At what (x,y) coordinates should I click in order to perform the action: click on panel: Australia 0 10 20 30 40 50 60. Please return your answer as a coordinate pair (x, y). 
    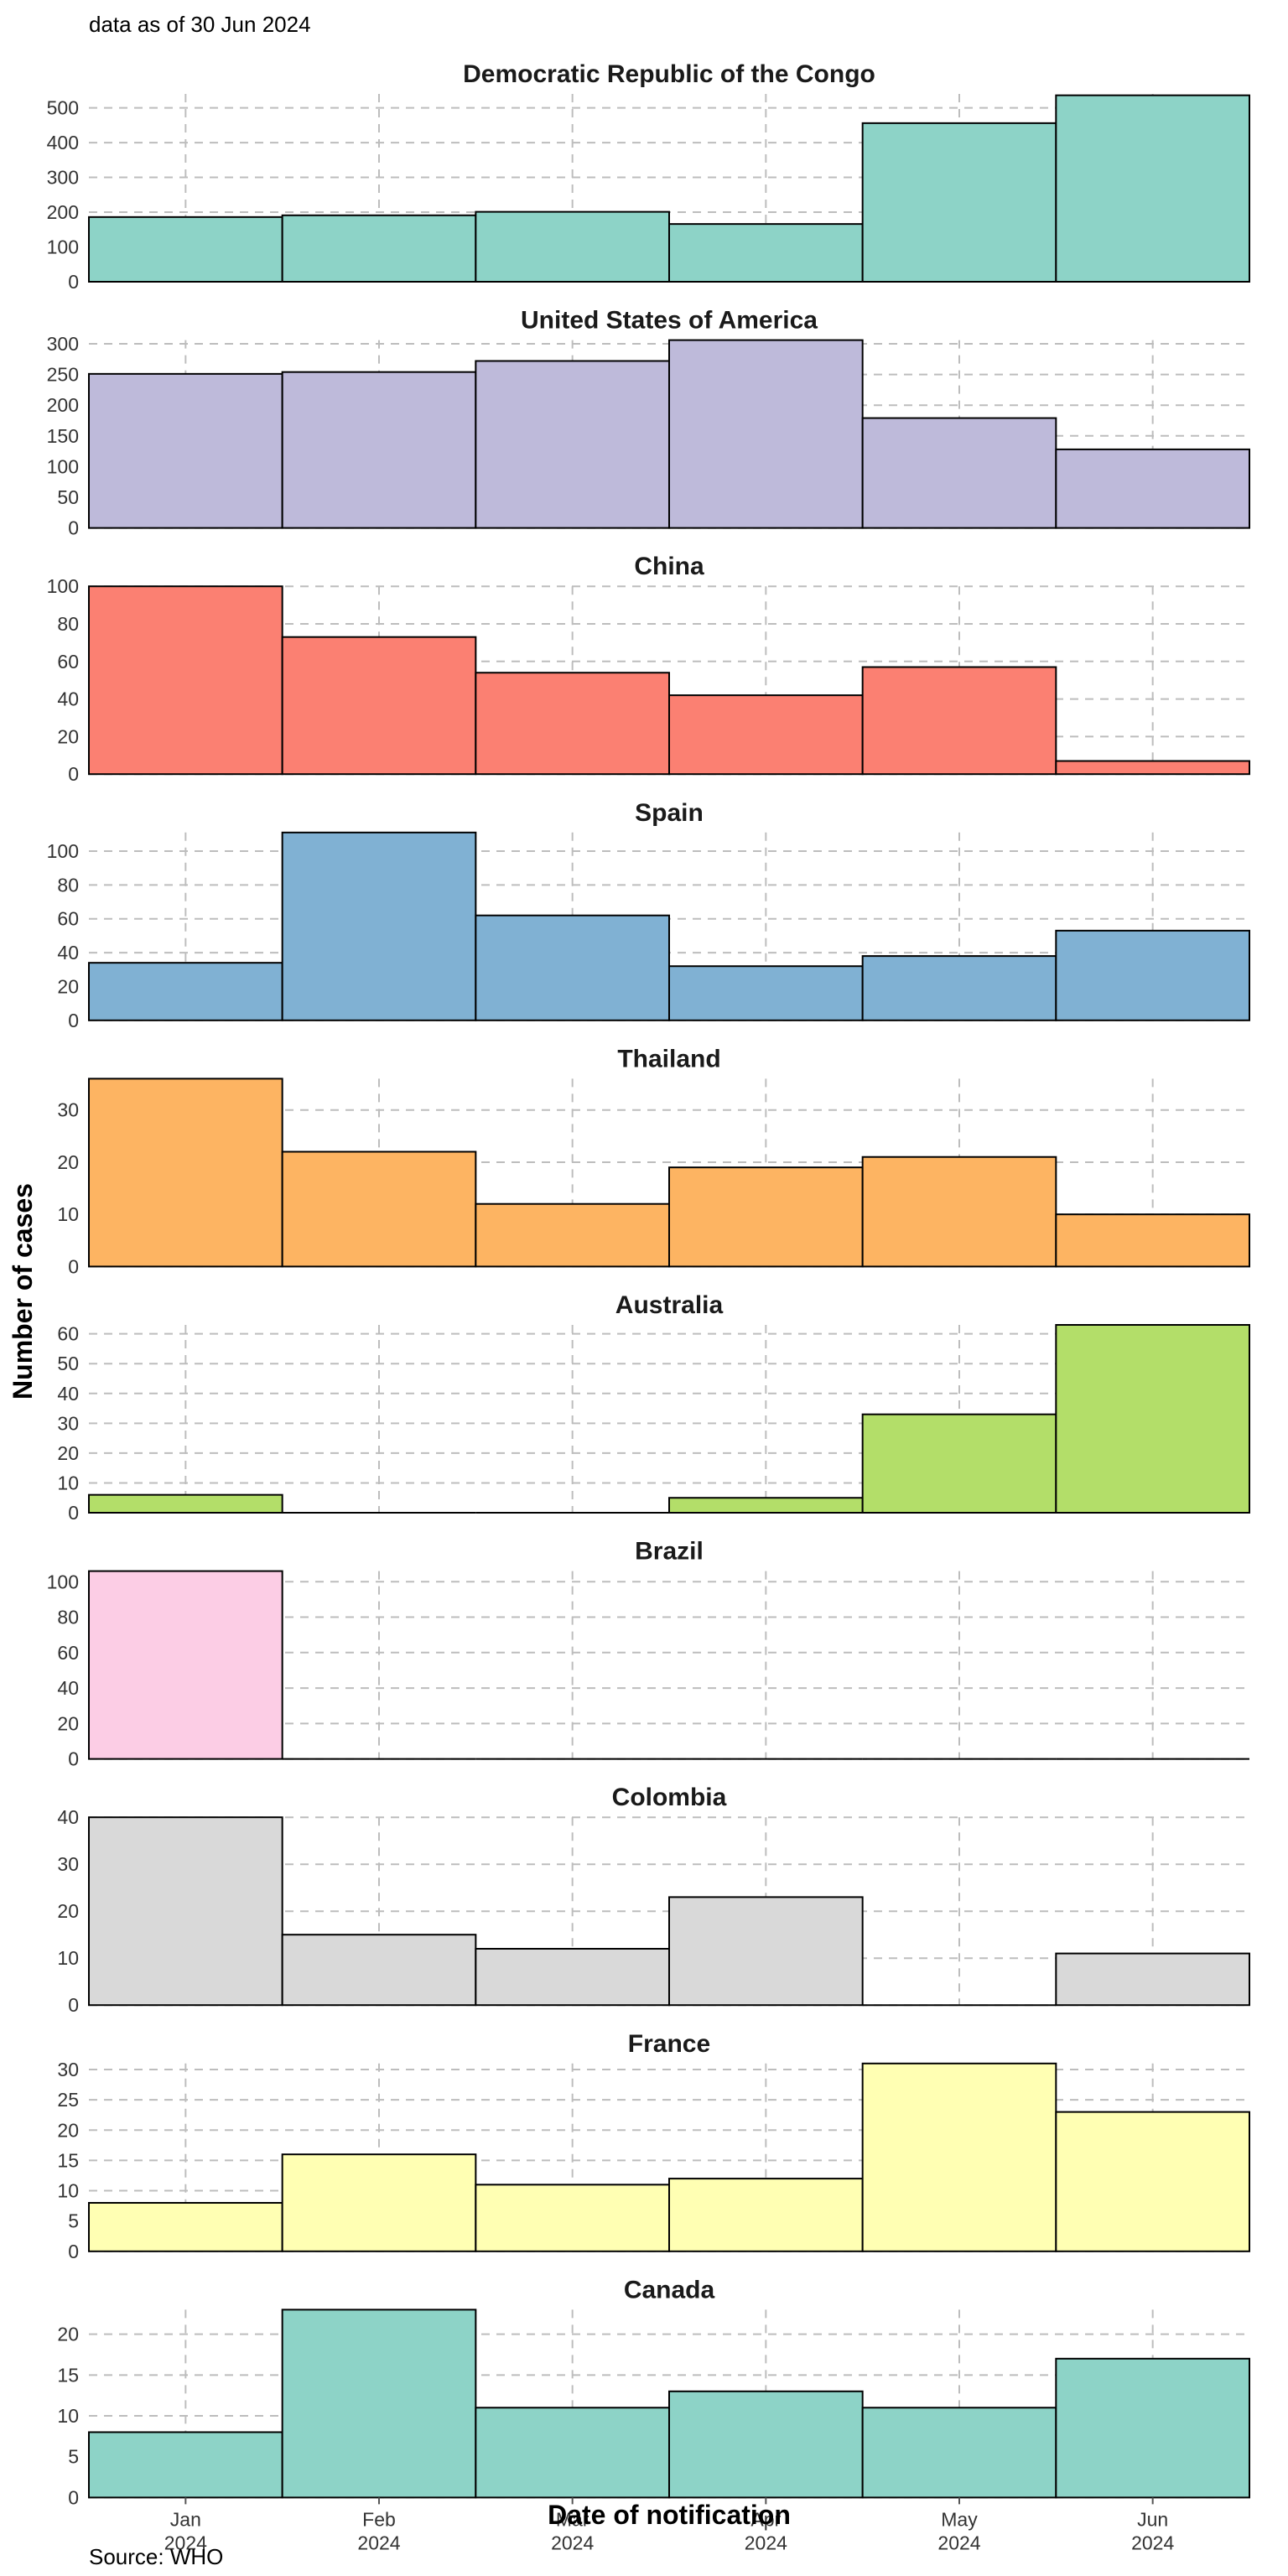
    Looking at the image, I should click on (654, 1407).